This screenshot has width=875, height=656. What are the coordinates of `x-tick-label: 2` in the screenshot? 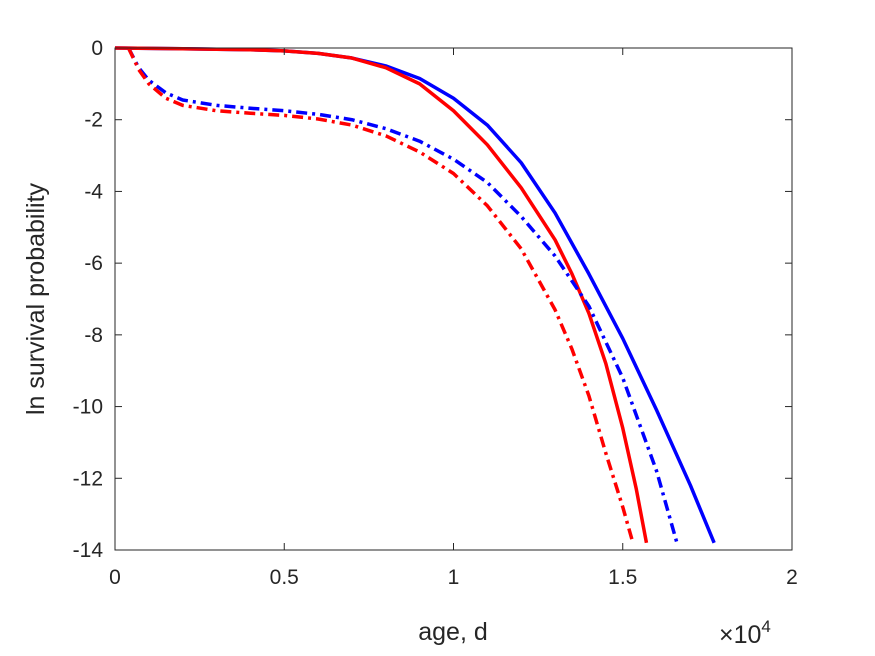 It's located at (792, 577).